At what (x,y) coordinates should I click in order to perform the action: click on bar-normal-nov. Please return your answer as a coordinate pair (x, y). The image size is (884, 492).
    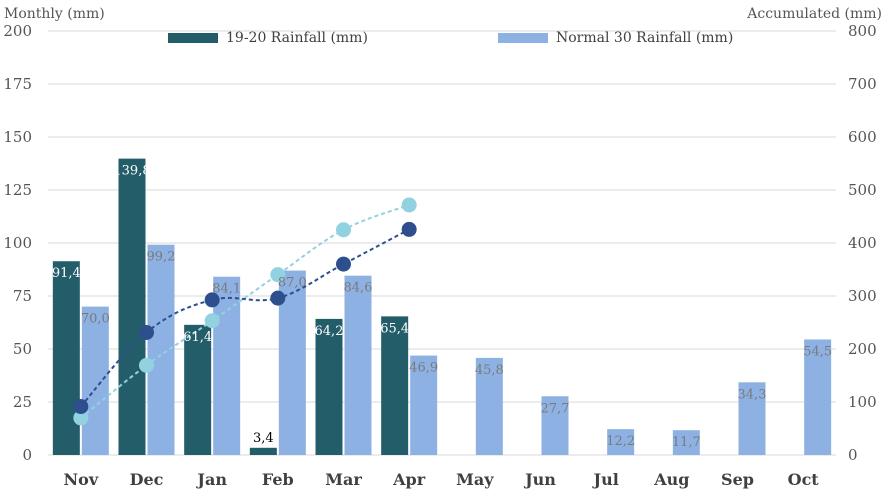
    Looking at the image, I should click on (95, 380).